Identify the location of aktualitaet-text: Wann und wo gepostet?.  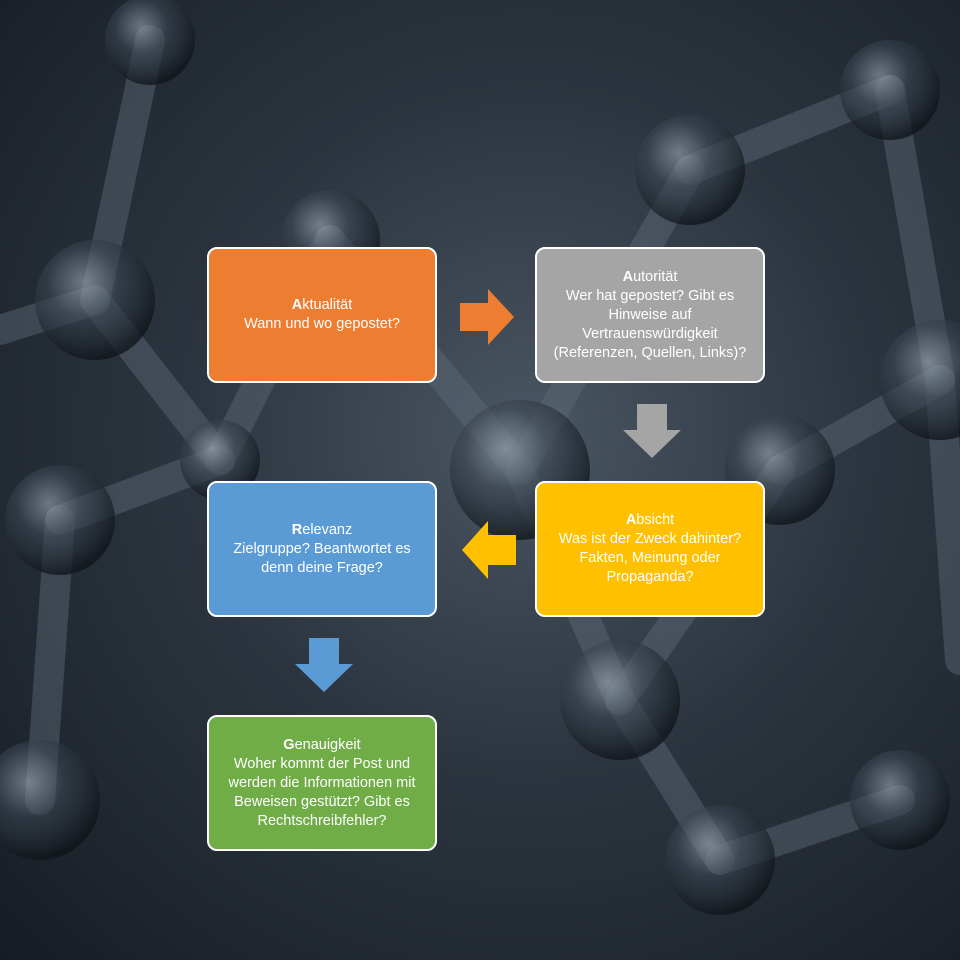
(322, 324).